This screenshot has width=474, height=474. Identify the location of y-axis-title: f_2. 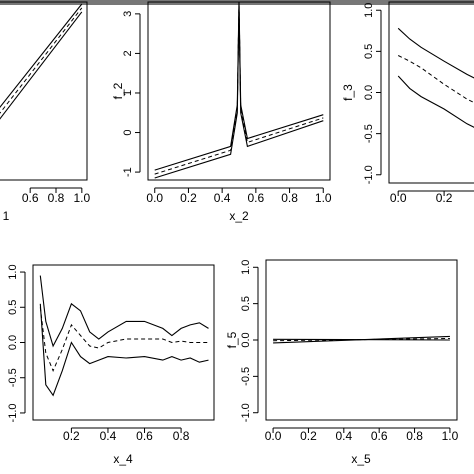
(118, 90).